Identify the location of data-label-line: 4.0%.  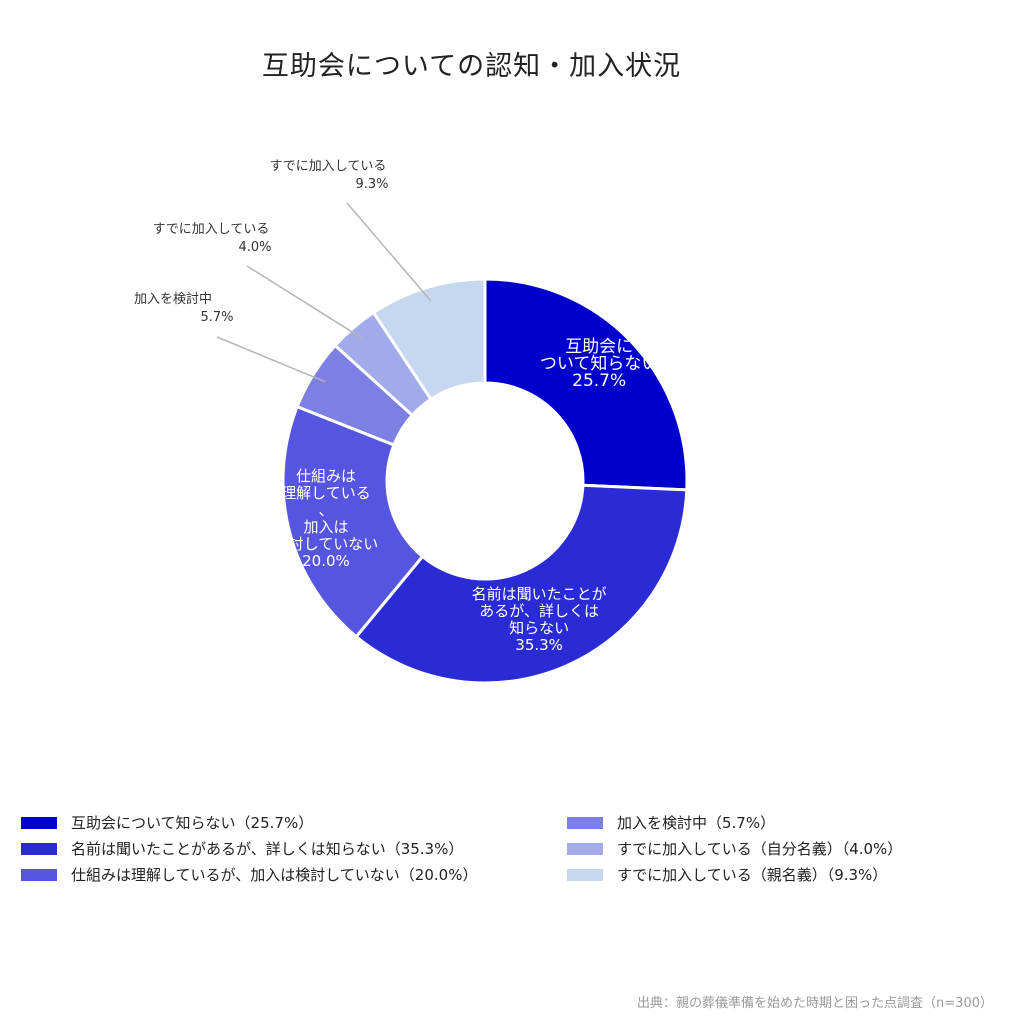
(254, 247).